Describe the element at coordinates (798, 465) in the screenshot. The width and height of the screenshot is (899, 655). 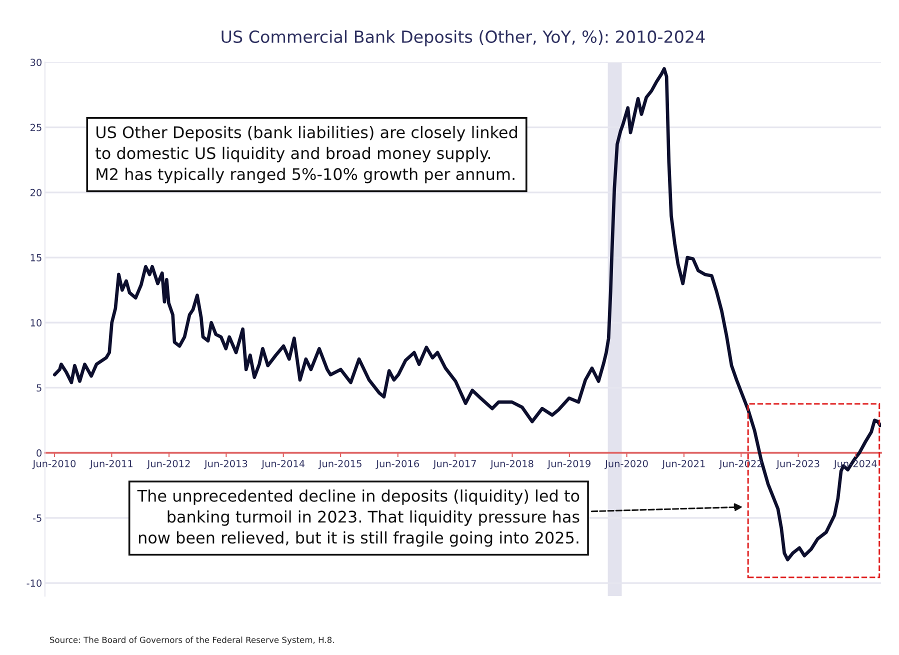
I see `x-tick-label: Jun-2023` at that location.